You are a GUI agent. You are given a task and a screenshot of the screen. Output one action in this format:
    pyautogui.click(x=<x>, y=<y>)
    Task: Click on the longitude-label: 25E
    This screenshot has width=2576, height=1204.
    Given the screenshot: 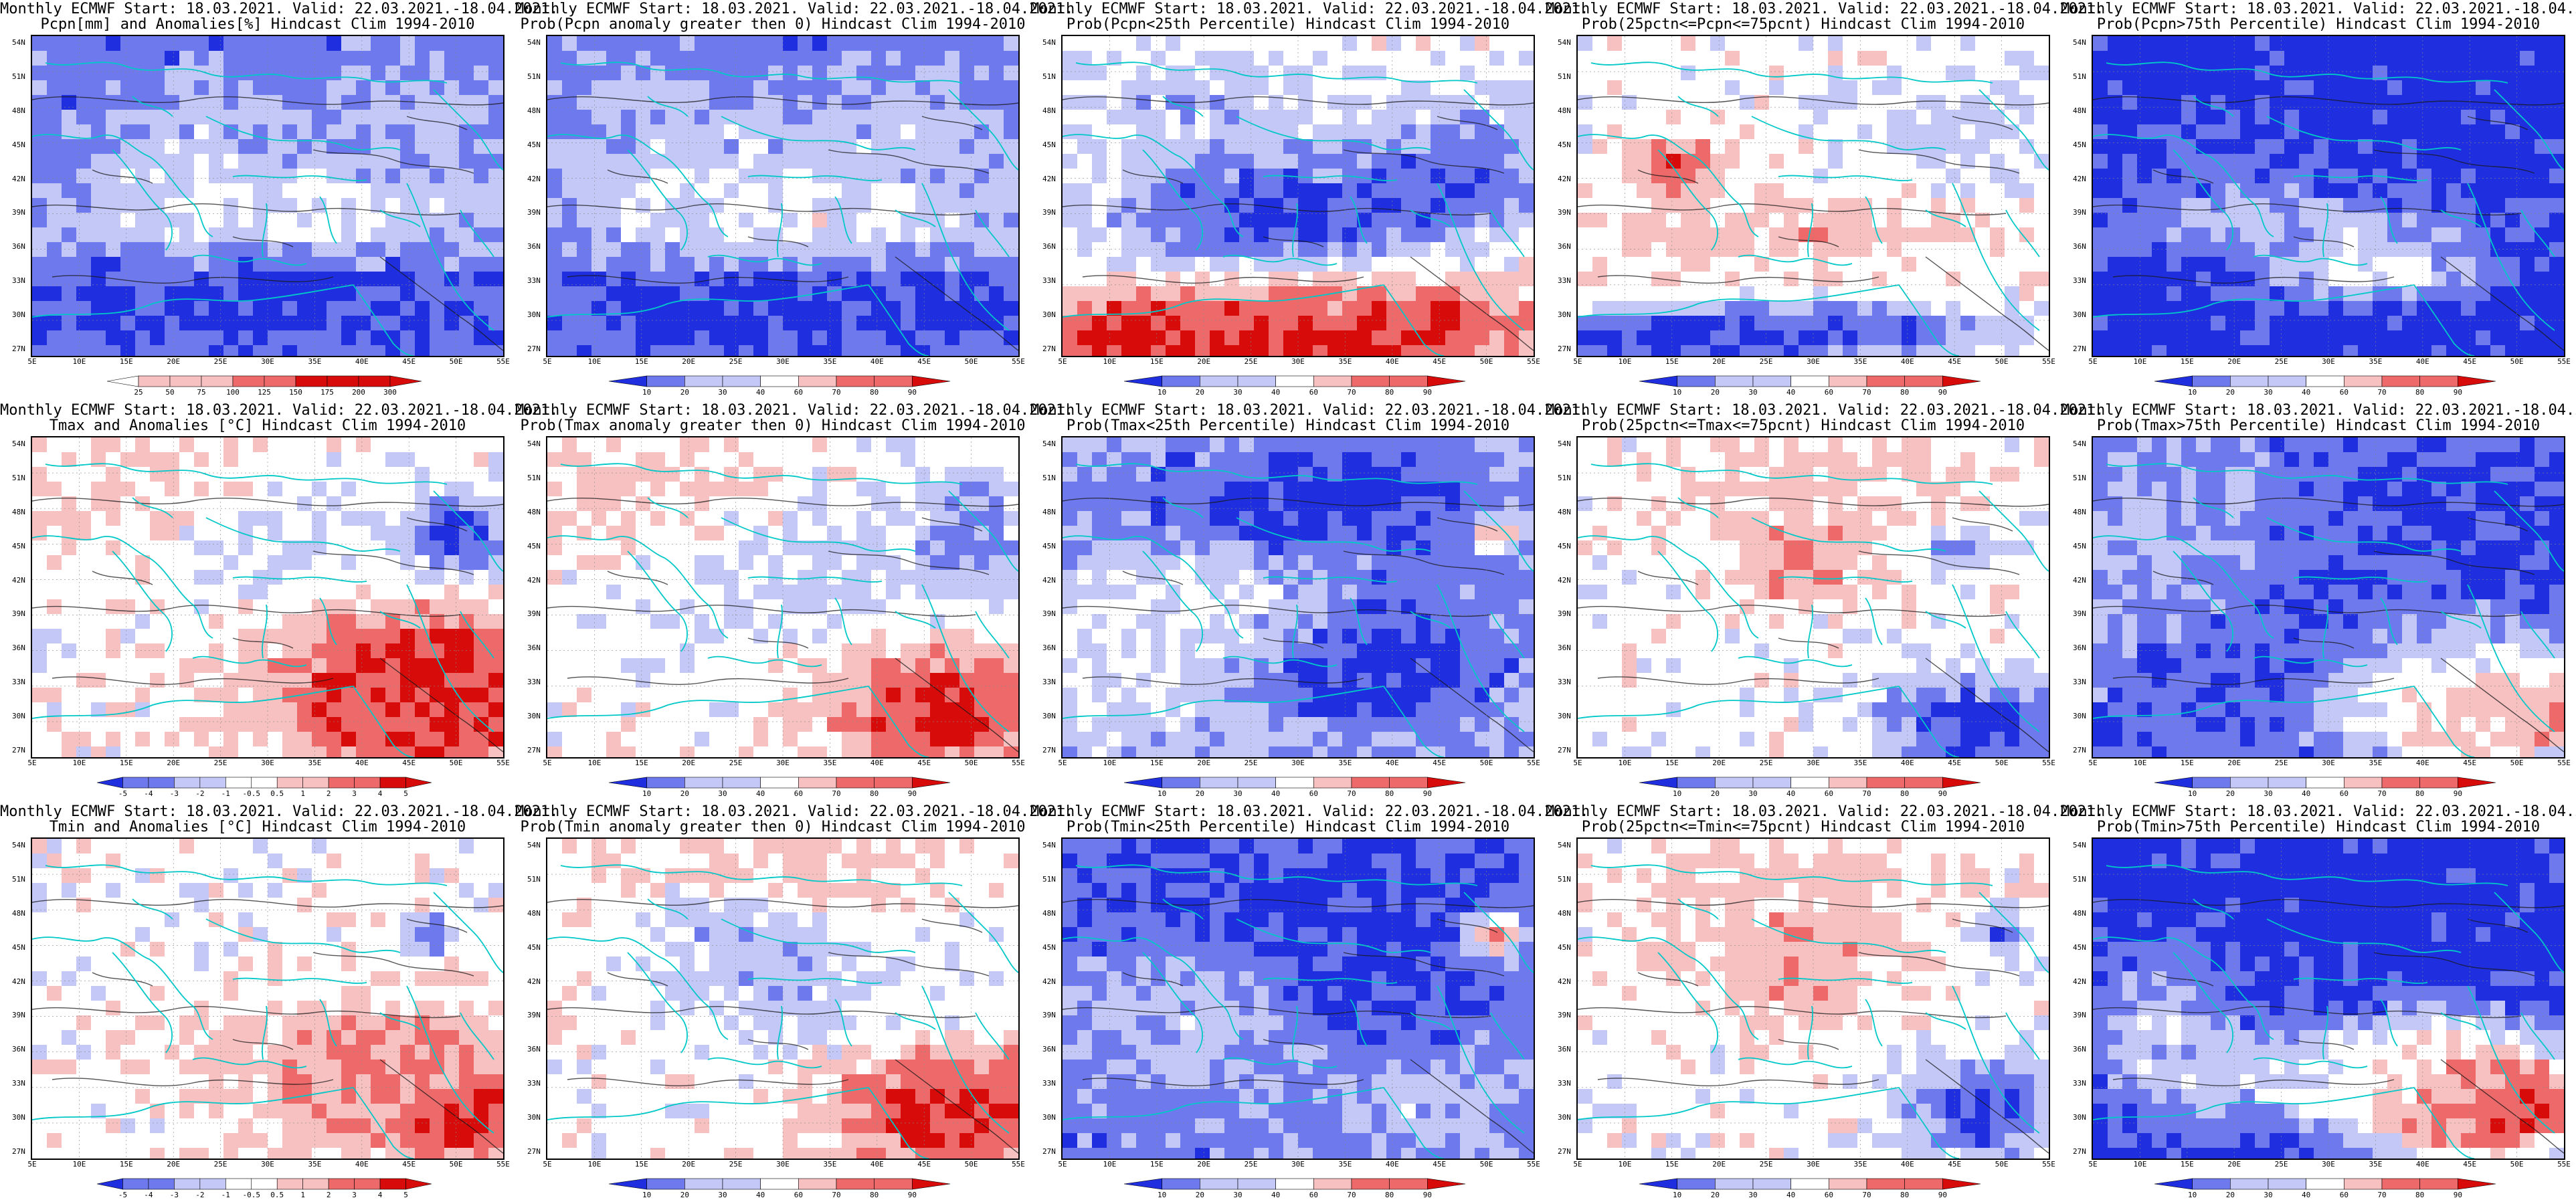 What is the action you would take?
    pyautogui.click(x=736, y=763)
    